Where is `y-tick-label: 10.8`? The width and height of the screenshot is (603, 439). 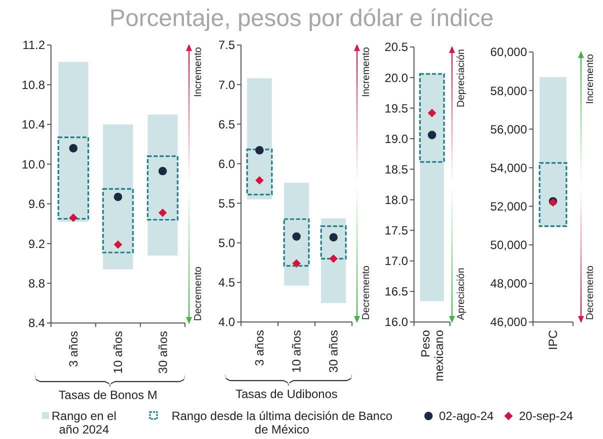 y-tick-label: 10.8 is located at coordinates (34, 85).